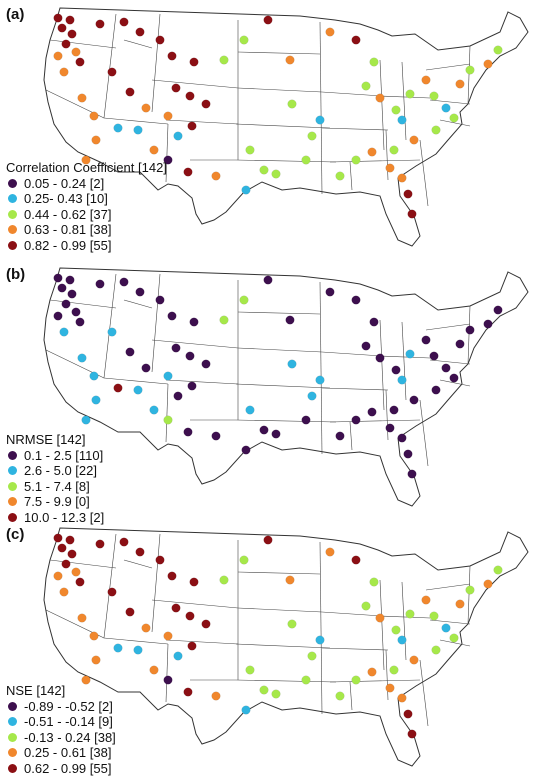 The image size is (550, 780). Describe the element at coordinates (55, 487) in the screenshot. I see `legend-item: 5.1 - 7.4 [8]` at that location.